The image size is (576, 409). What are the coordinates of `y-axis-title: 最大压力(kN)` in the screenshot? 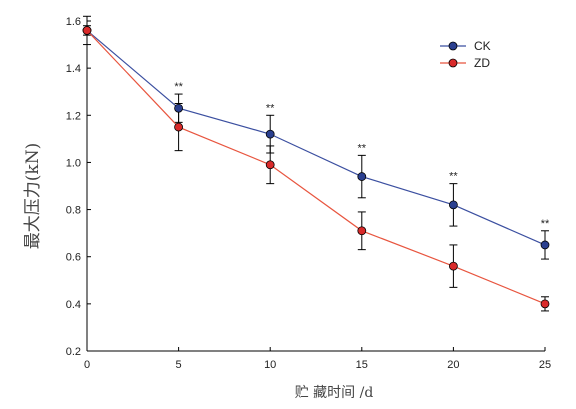 It's located at (33, 196).